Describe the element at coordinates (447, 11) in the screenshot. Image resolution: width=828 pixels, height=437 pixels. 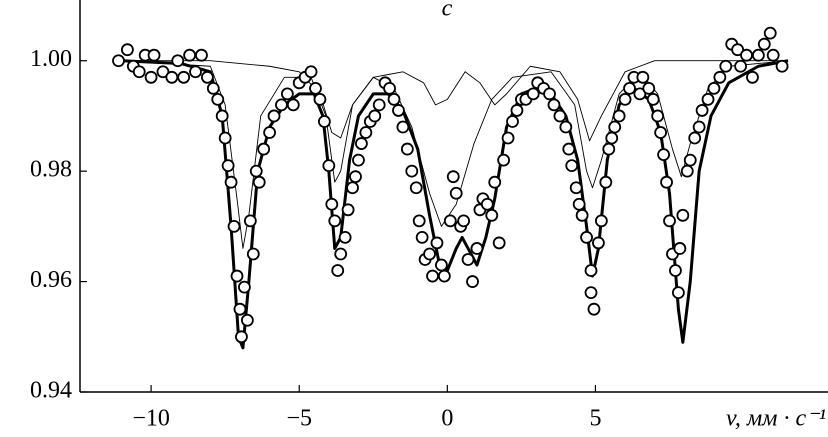
I see `chart-title: c` at that location.